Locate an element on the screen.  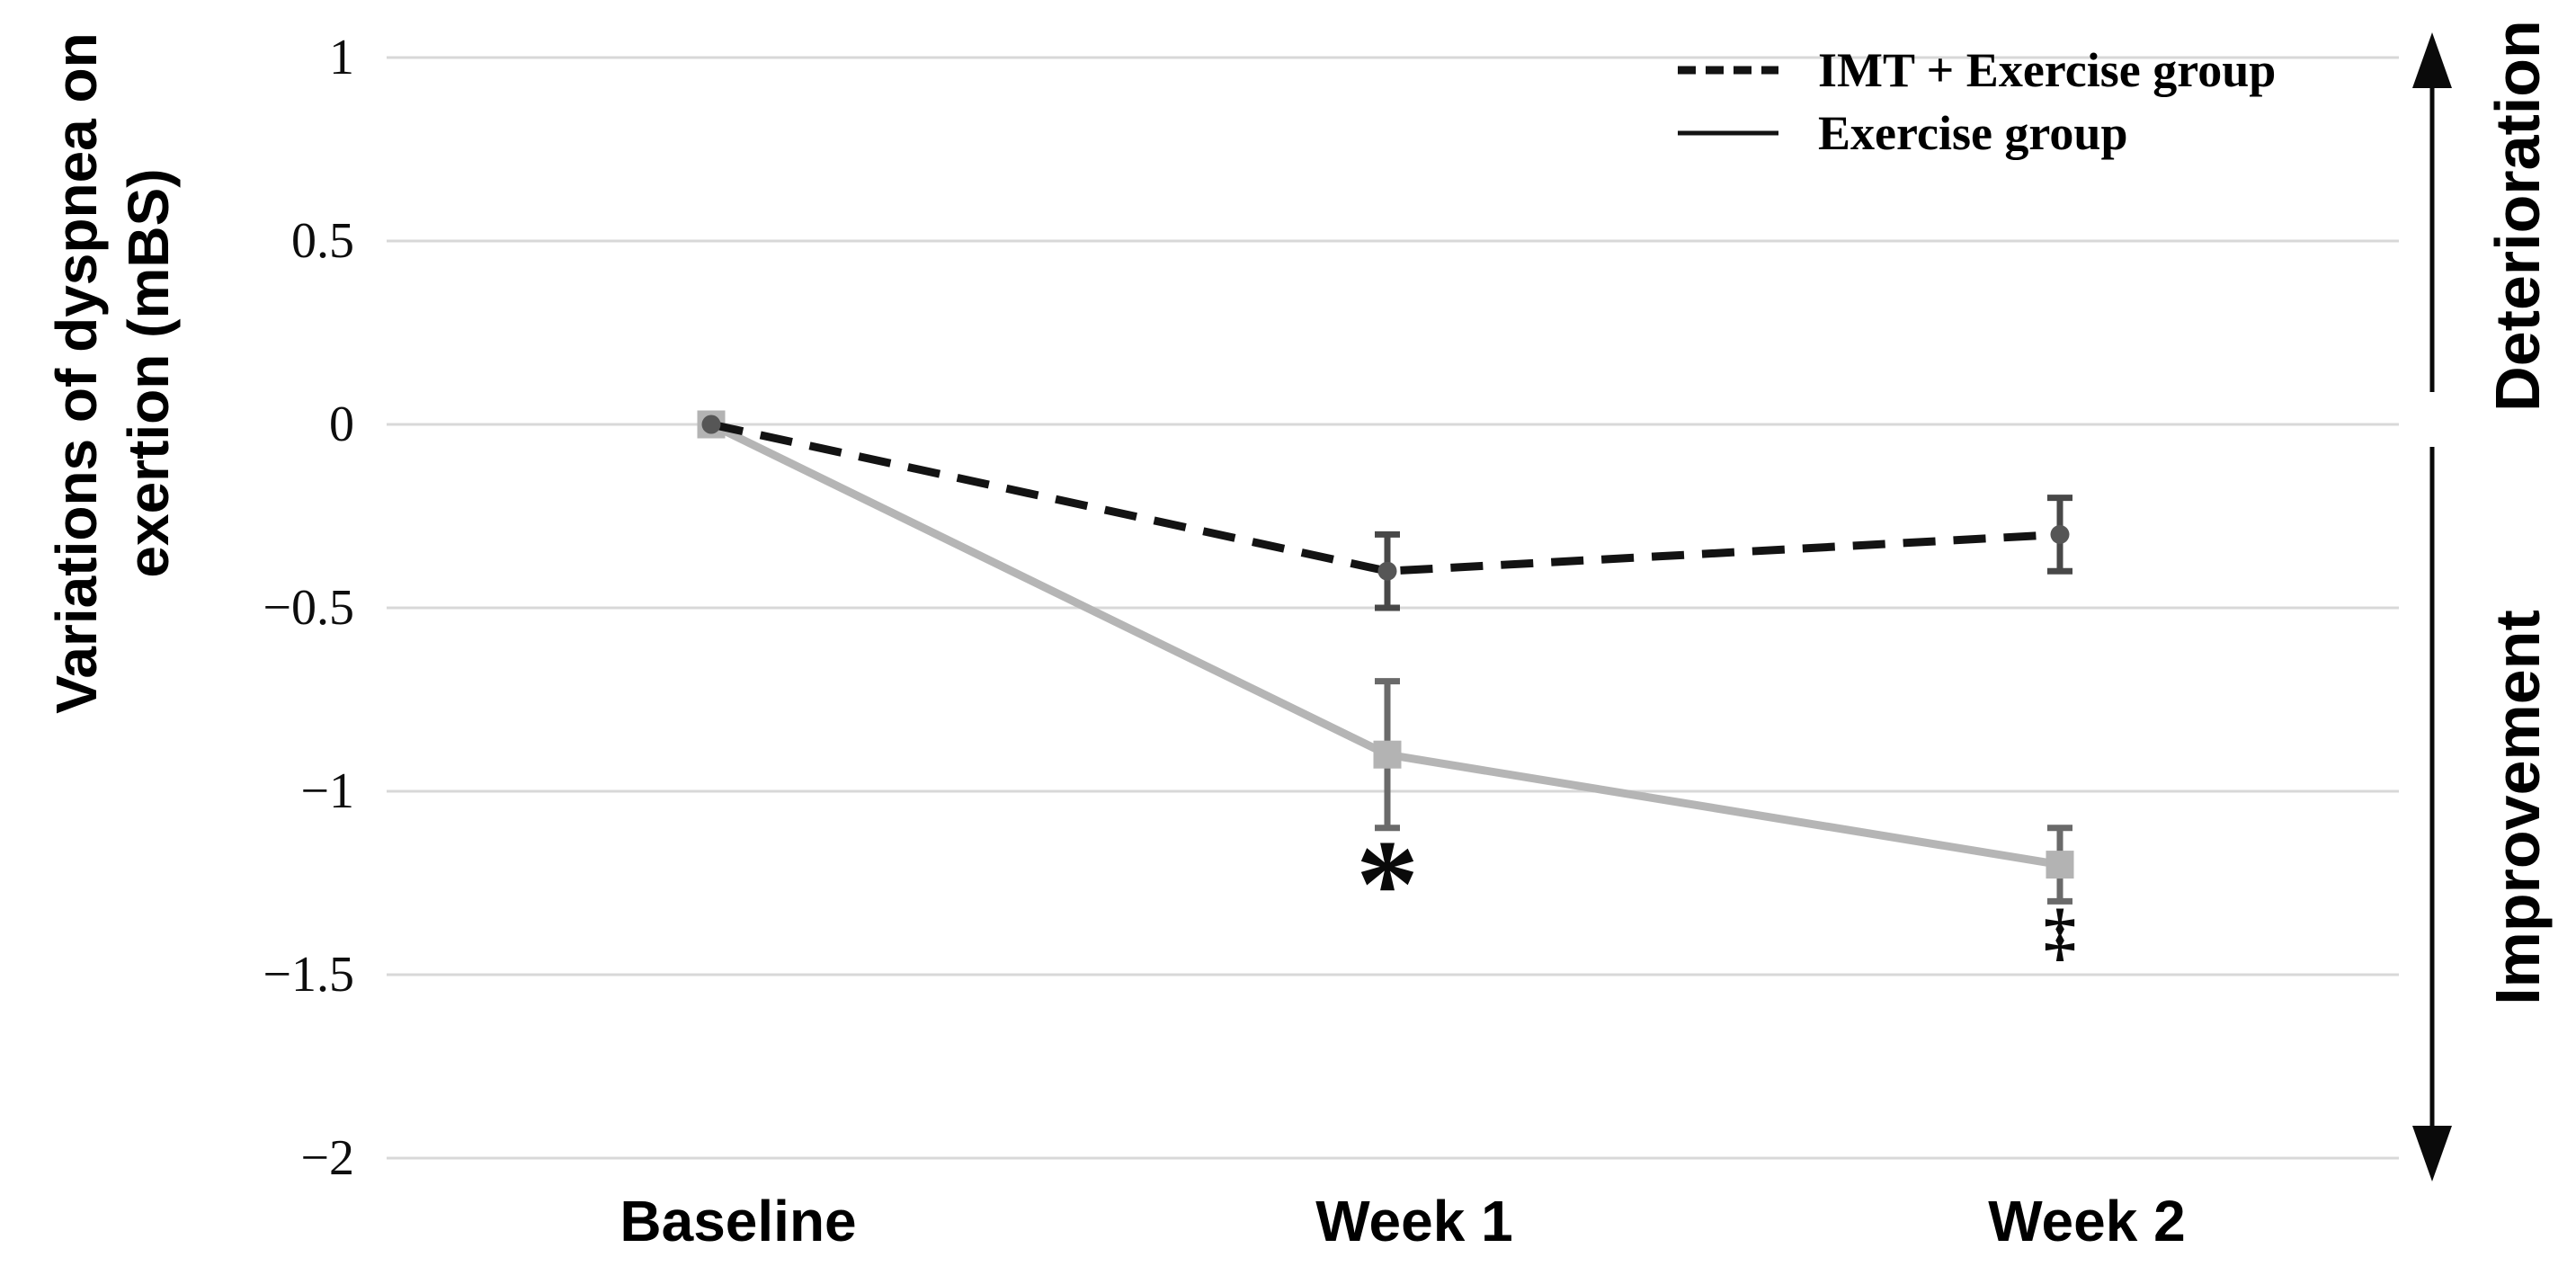
deterioration-arrow-up-head is located at coordinates (2432, 60).